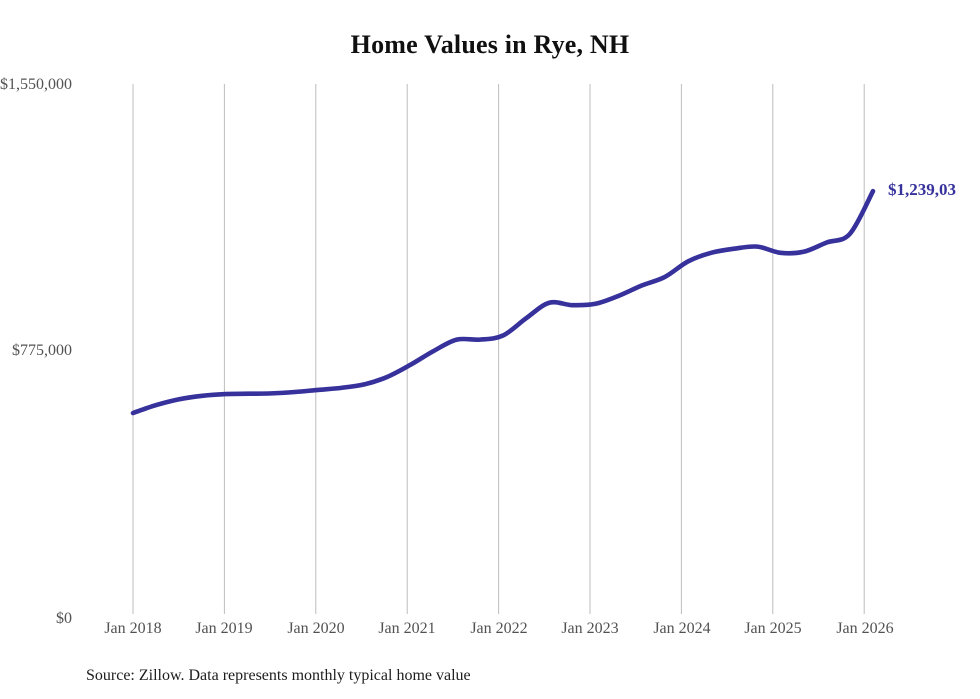 The image size is (980, 699). What do you see at coordinates (316, 628) in the screenshot?
I see `x-axis-tick-label-jan-2020: Jan 2020` at bounding box center [316, 628].